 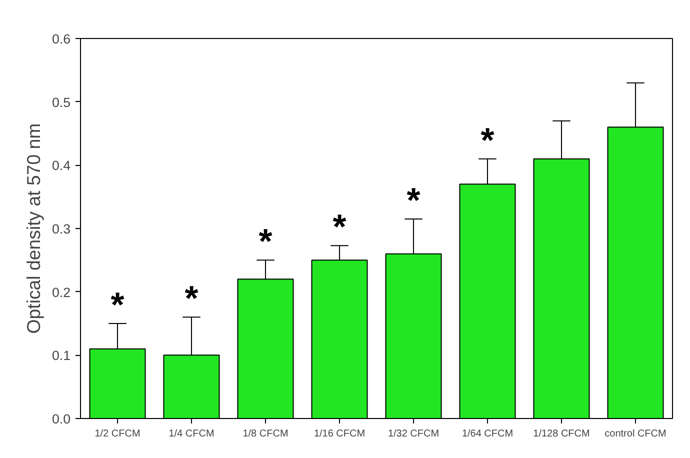 I want to click on y-tick-label: 0.6, so click(x=61, y=39).